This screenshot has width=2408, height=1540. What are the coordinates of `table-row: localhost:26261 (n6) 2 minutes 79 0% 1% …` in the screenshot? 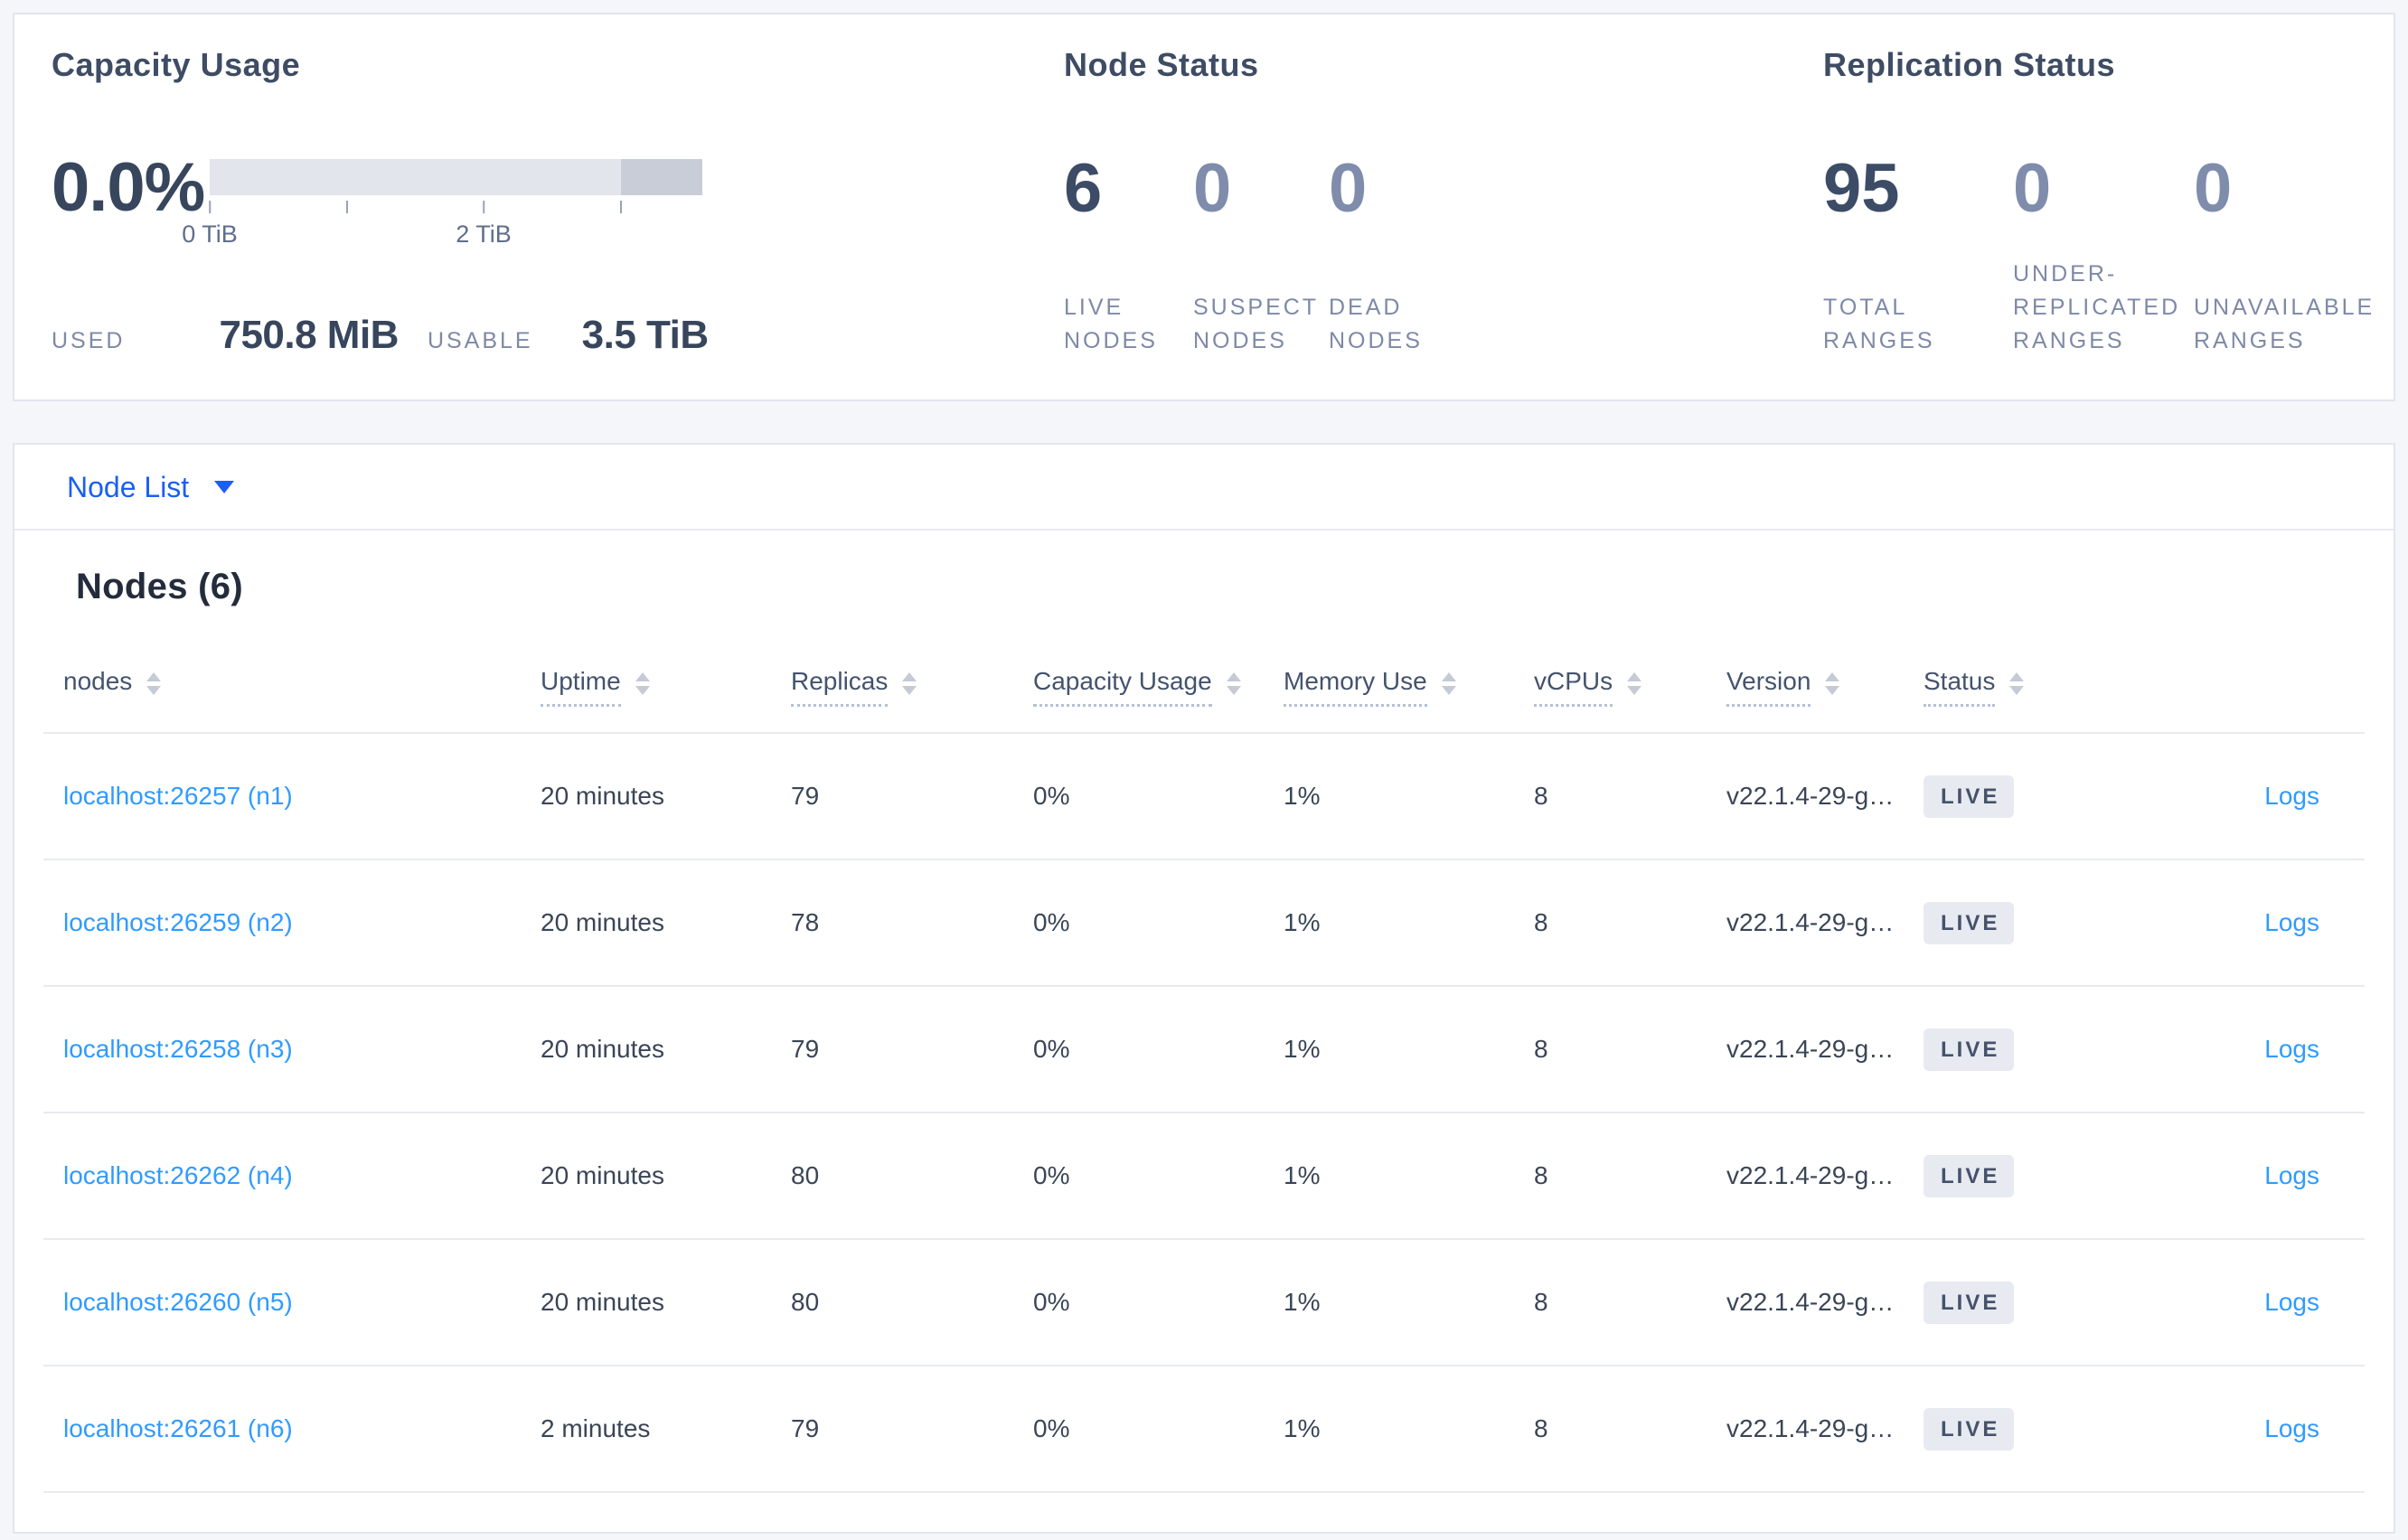 It's located at (1204, 1429).